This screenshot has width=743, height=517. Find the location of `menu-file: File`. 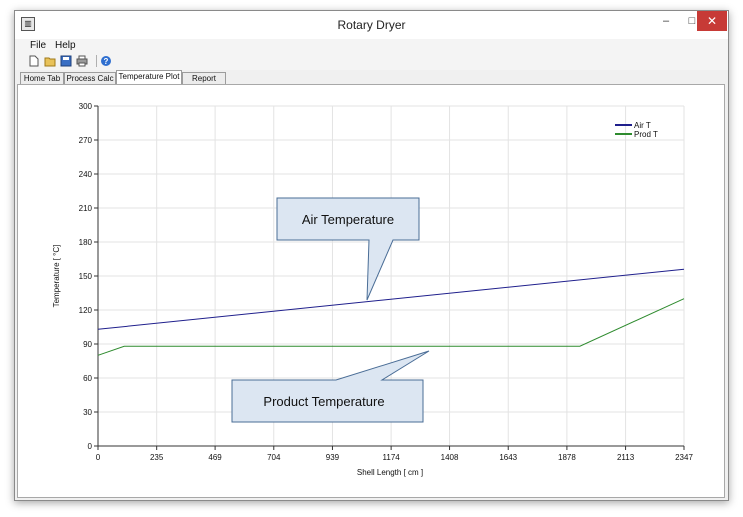

menu-file: File is located at coordinates (38, 45).